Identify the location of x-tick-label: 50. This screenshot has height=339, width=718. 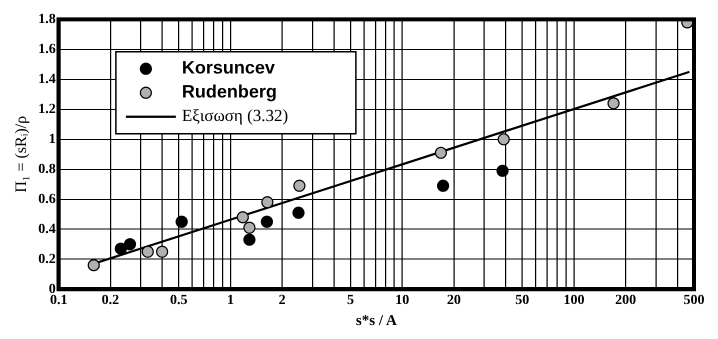
(522, 300).